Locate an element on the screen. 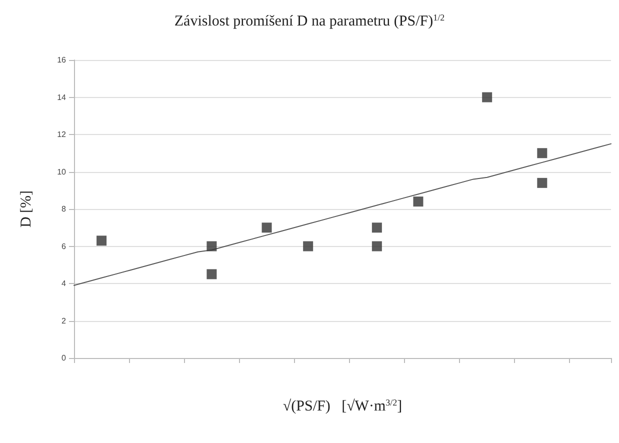 This screenshot has height=443, width=619. y-tick-label: 12 is located at coordinates (62, 134).